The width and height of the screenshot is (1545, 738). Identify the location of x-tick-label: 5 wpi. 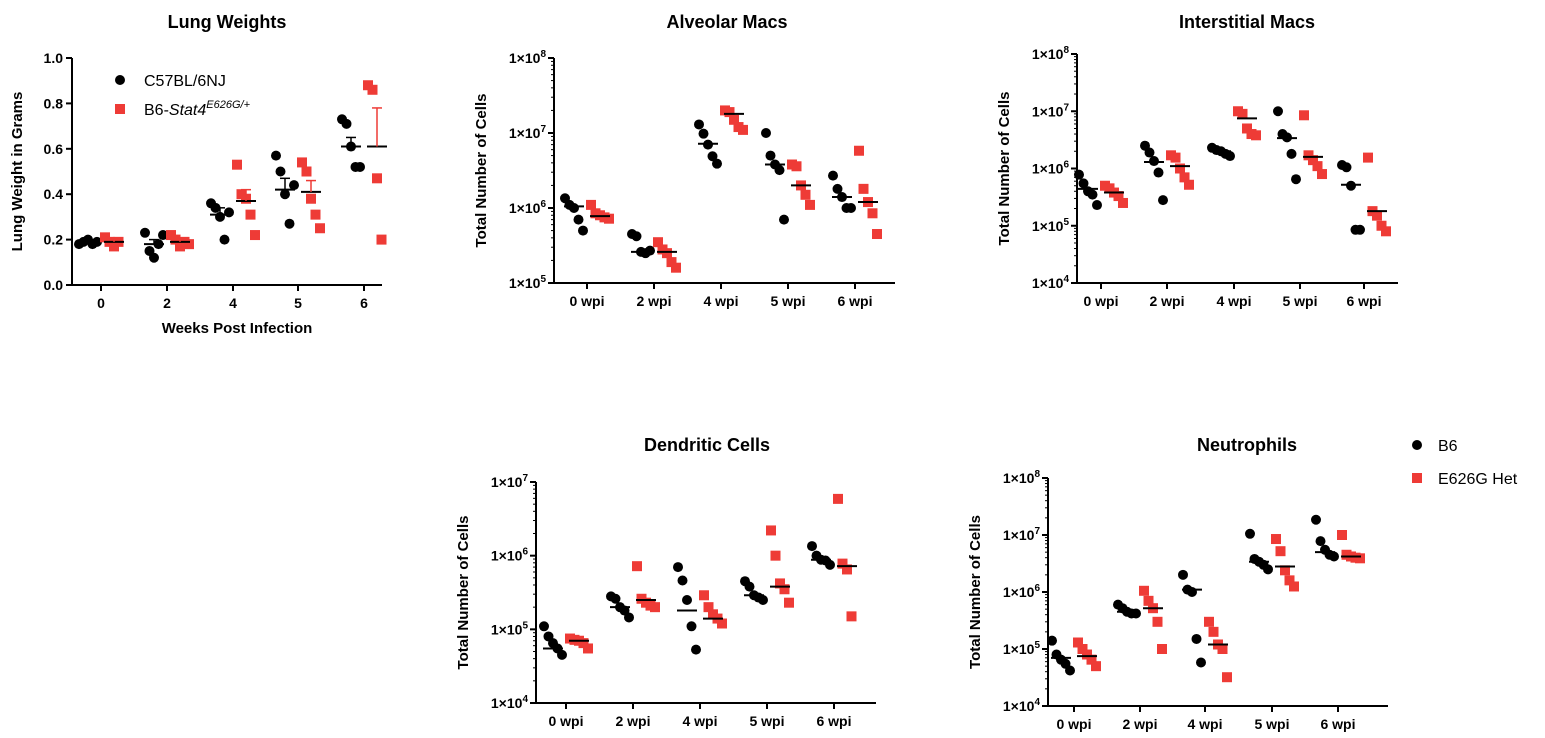
(766, 721).